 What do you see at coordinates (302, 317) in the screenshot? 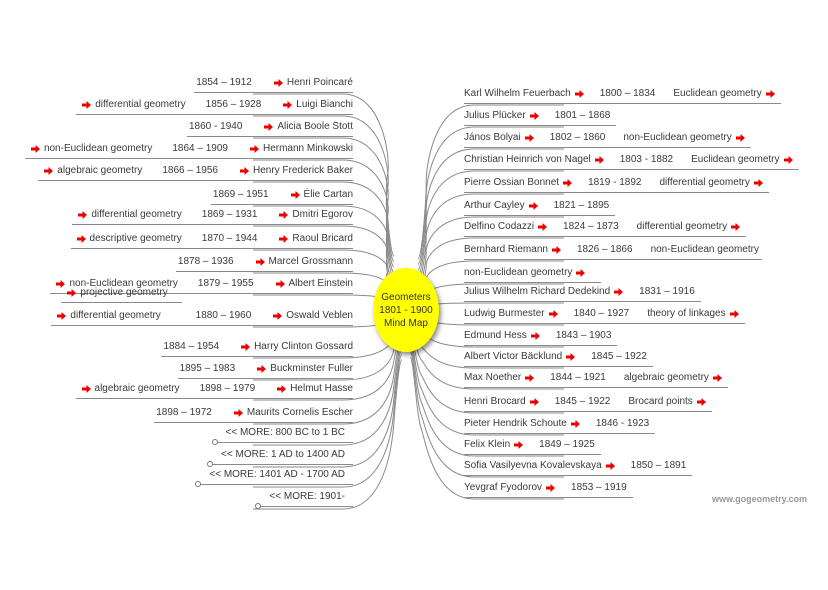
I see `person-node: Oswald Veblen` at bounding box center [302, 317].